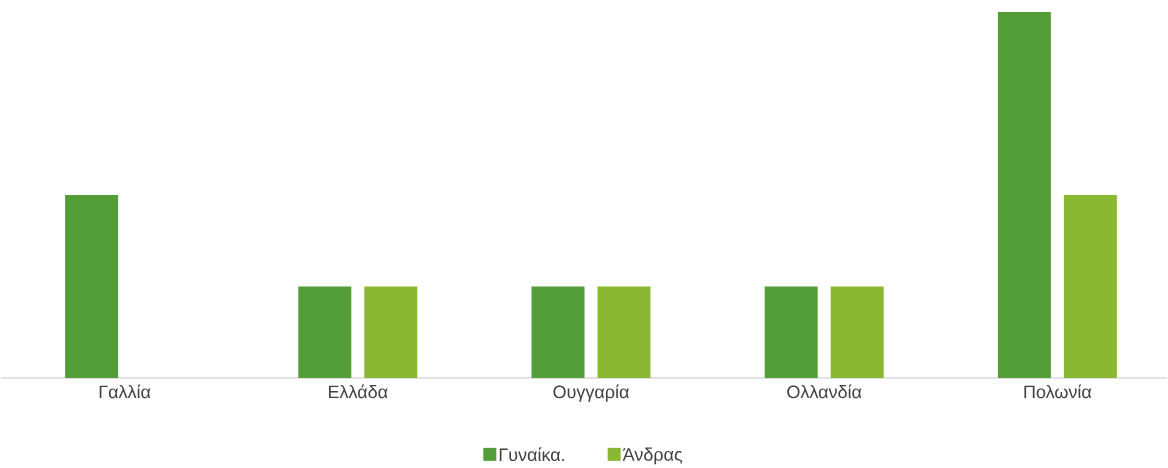  Describe the element at coordinates (824, 391) in the screenshot. I see `x-tick-label: Ολλανδία` at that location.